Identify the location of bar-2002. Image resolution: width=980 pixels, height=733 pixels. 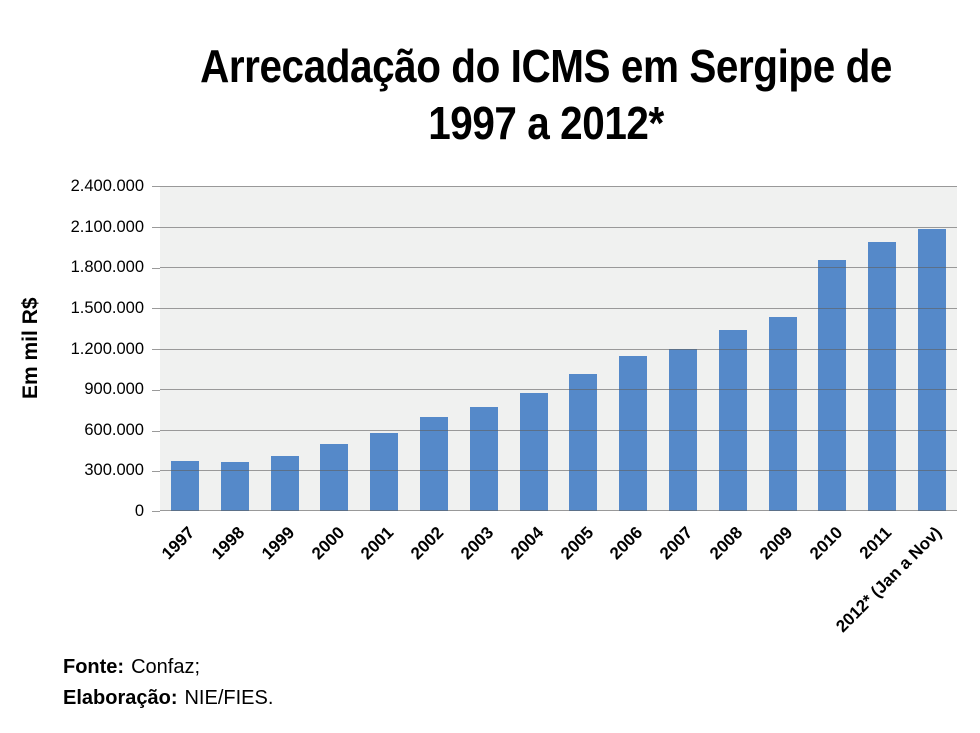
(433, 463).